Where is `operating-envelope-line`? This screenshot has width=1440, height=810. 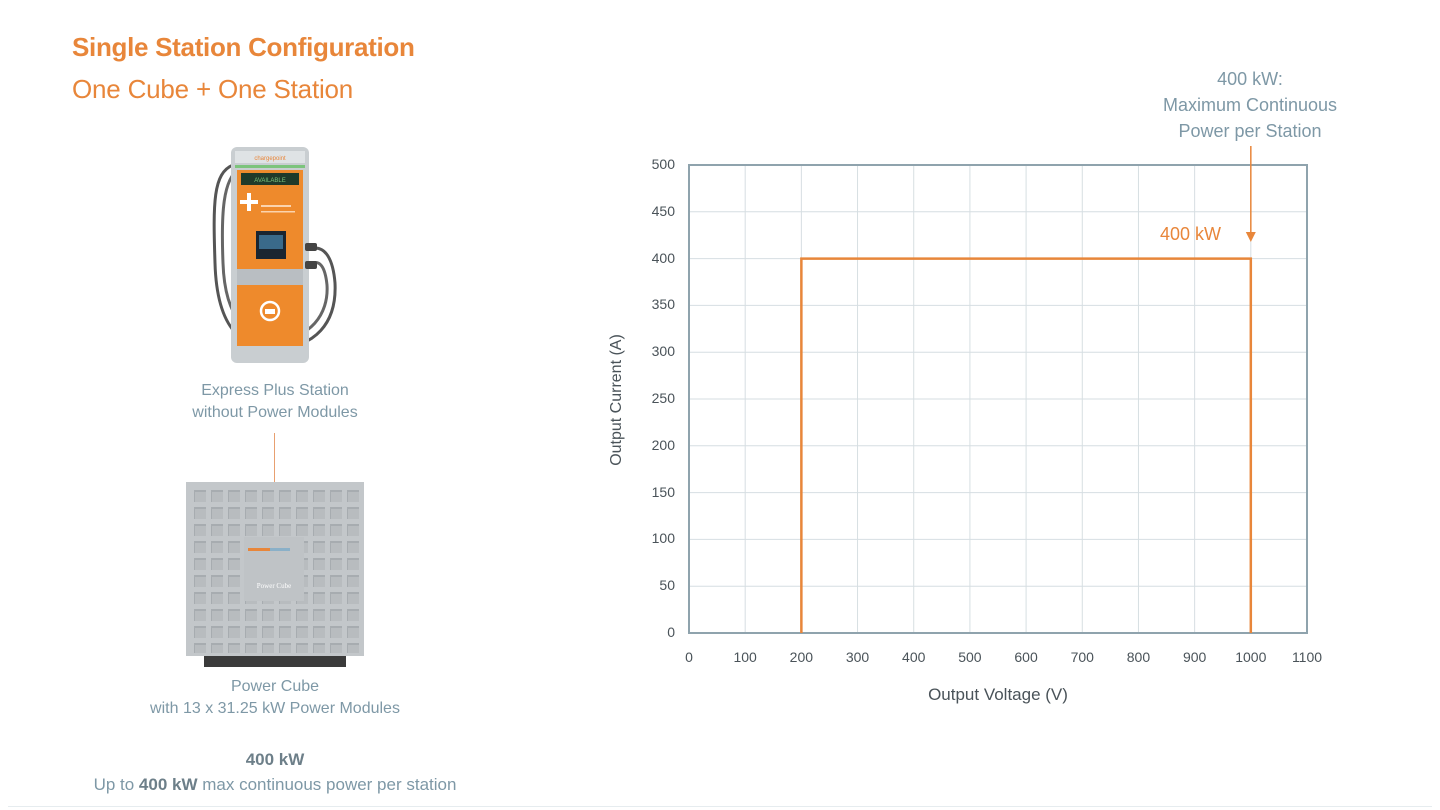 operating-envelope-line is located at coordinates (1026, 445).